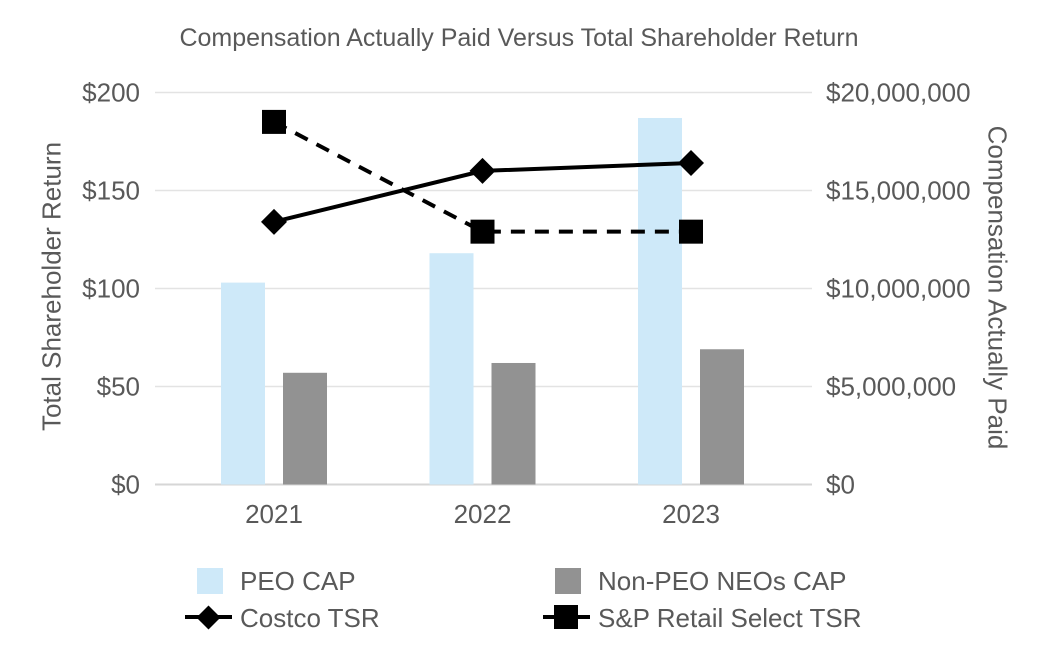  I want to click on right-tick-label: $10,000,000, so click(898, 289).